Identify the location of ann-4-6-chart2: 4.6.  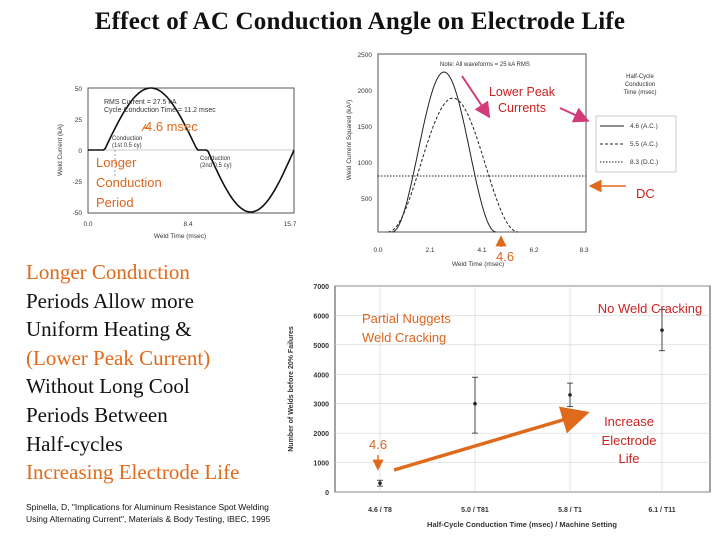
(505, 256).